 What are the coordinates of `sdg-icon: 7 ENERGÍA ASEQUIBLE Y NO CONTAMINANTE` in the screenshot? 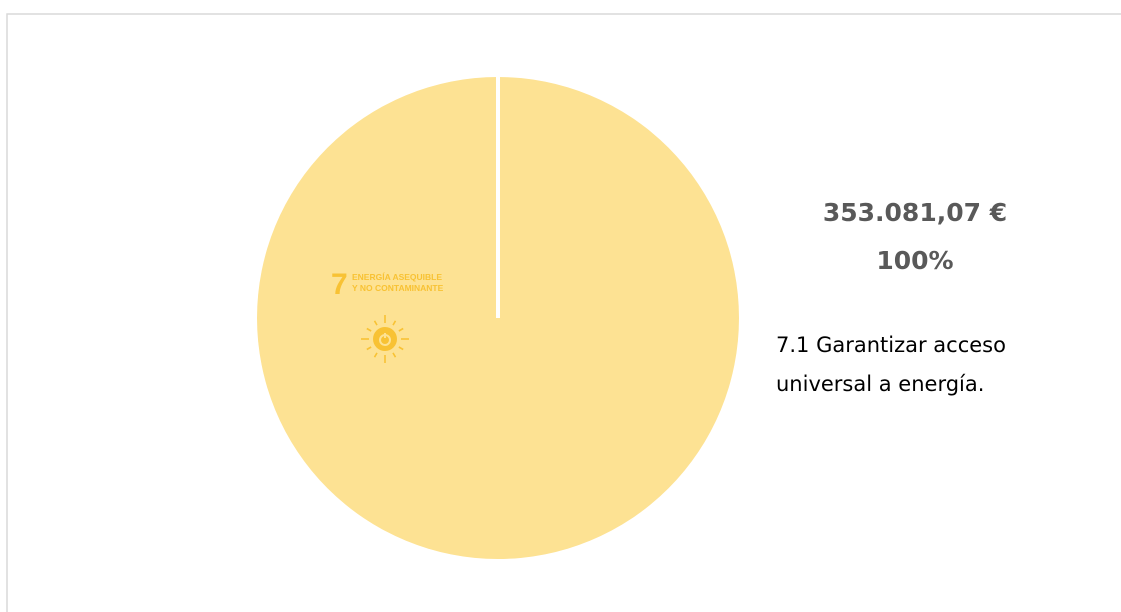 It's located at (387, 315).